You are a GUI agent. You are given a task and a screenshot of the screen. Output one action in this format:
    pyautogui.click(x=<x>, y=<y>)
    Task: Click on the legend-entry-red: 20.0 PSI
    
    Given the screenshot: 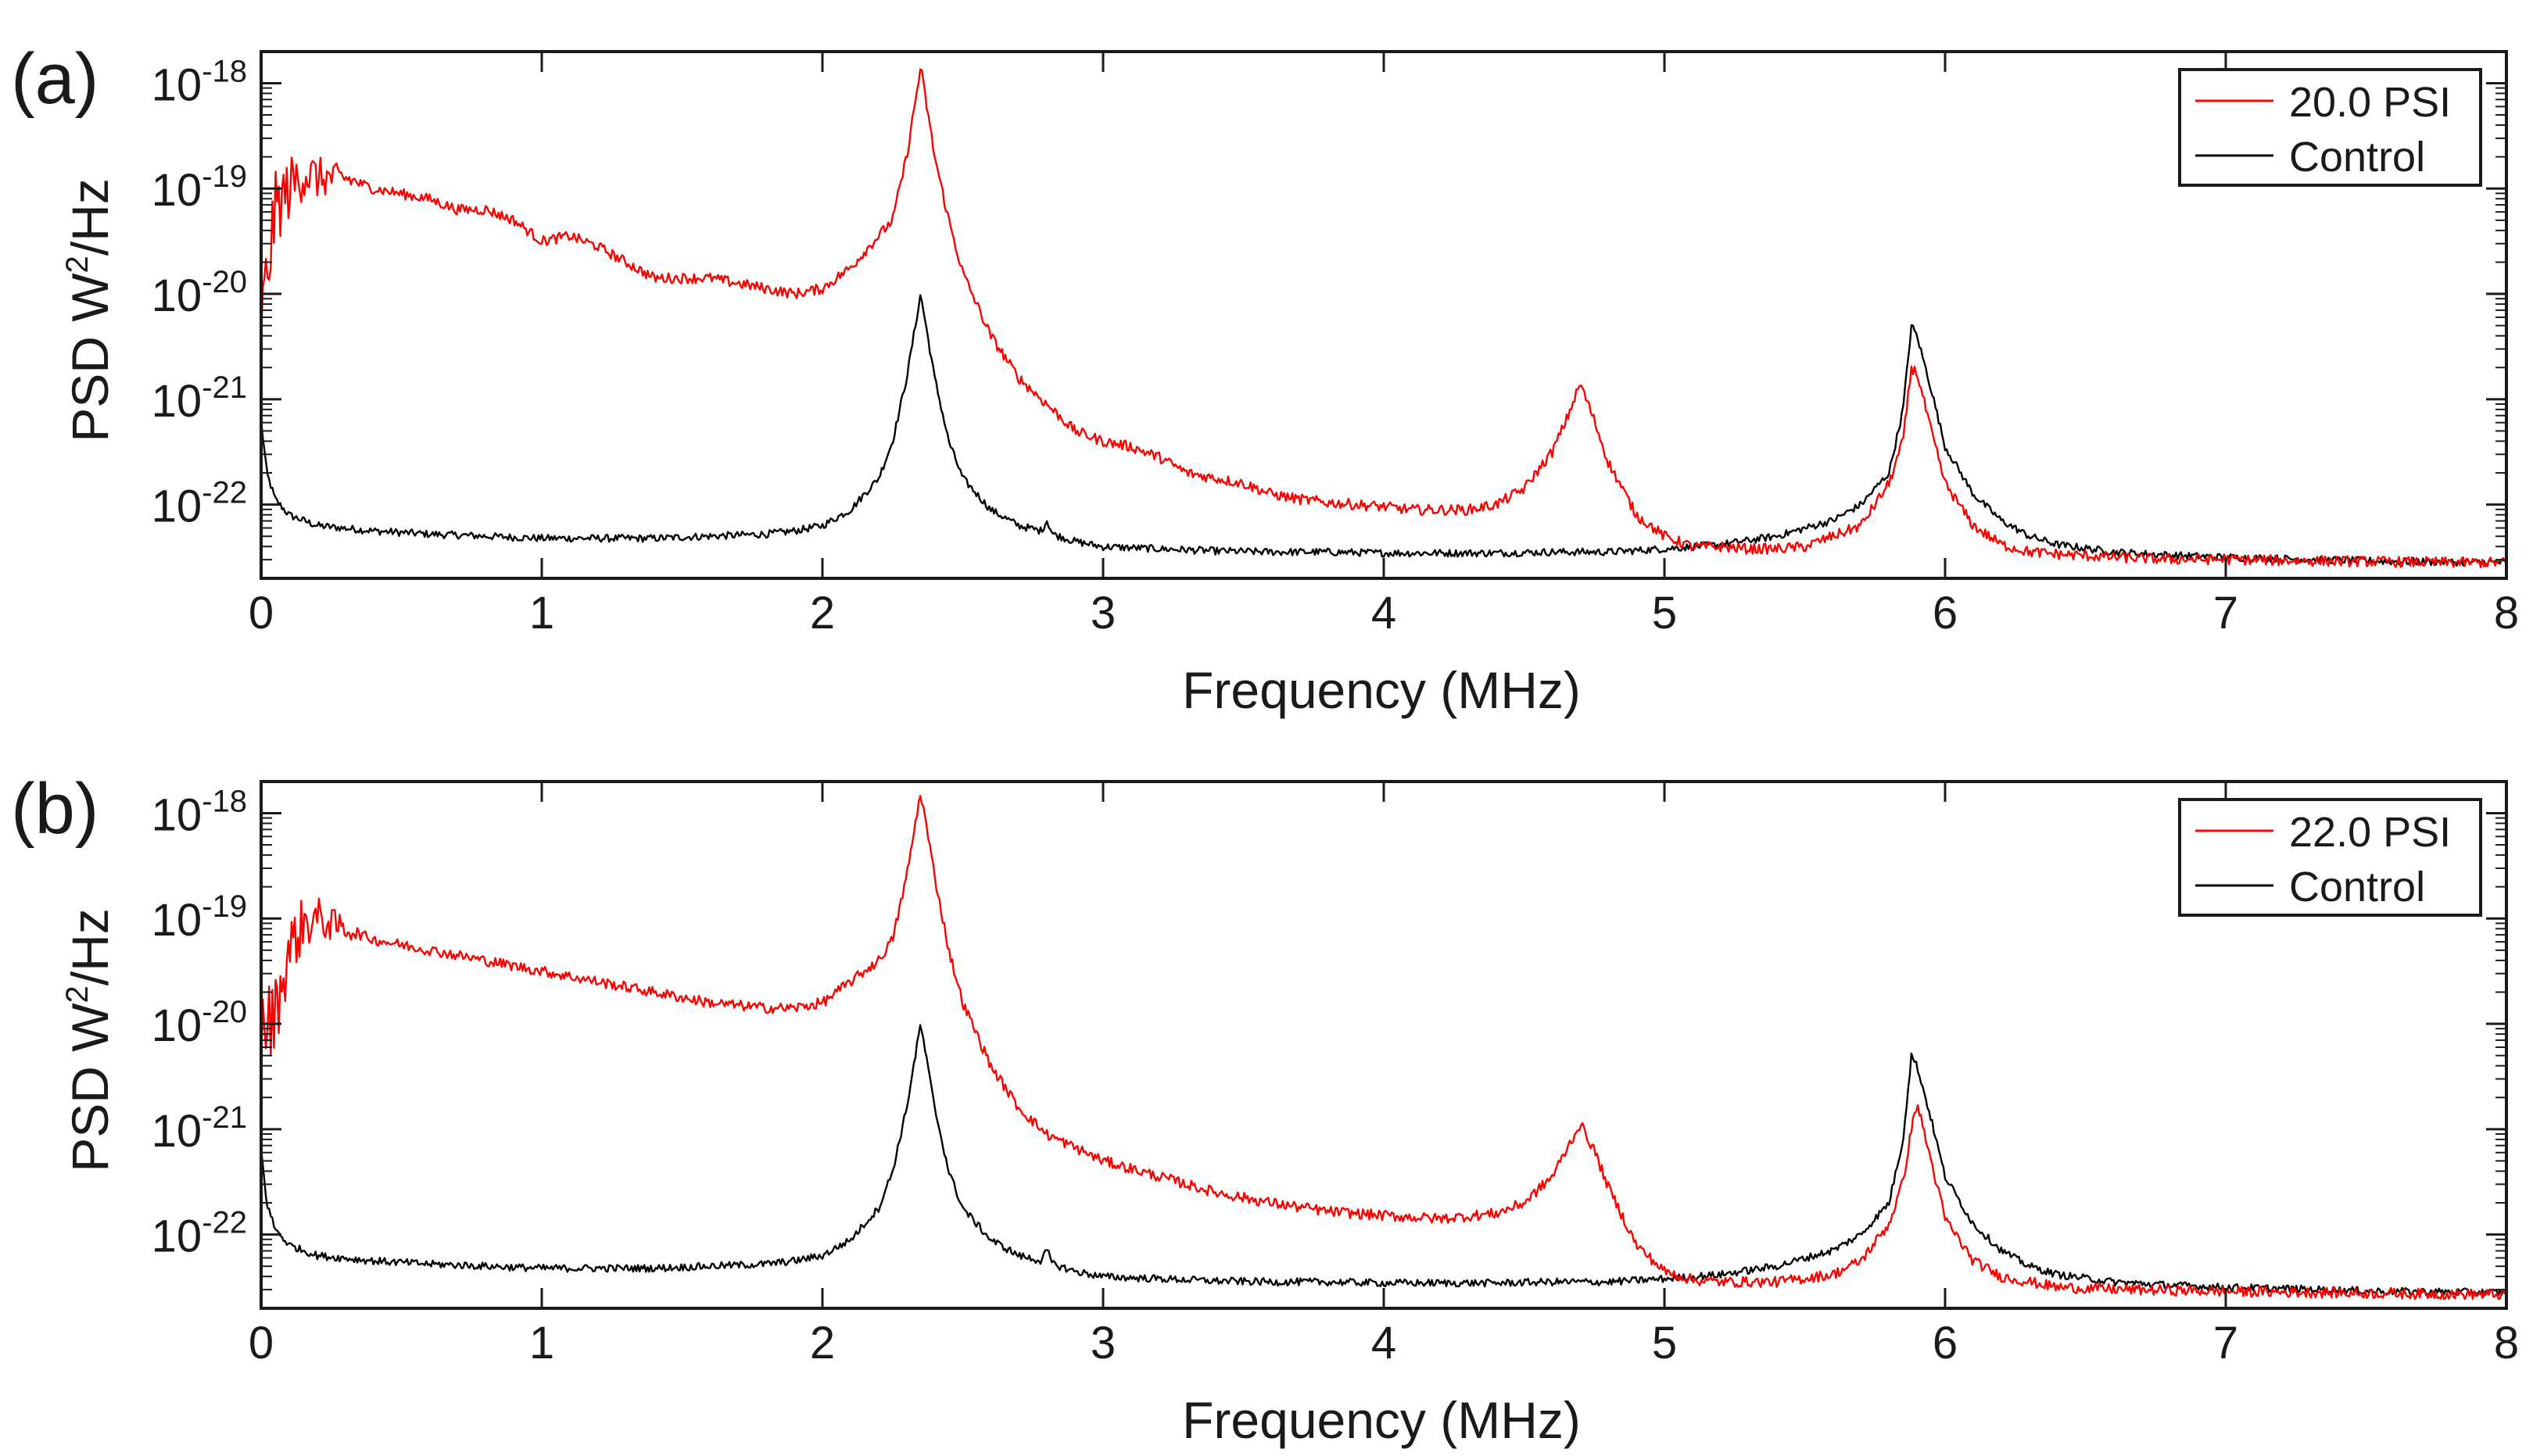 What is the action you would take?
    pyautogui.click(x=2370, y=102)
    